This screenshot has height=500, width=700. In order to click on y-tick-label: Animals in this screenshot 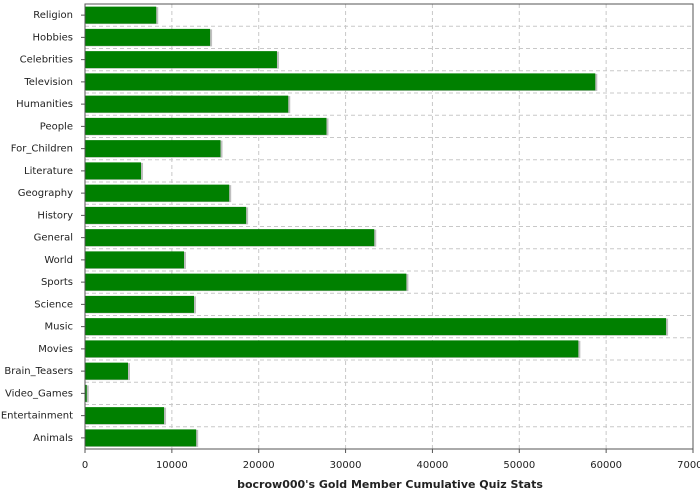, I will do `click(53, 438)`.